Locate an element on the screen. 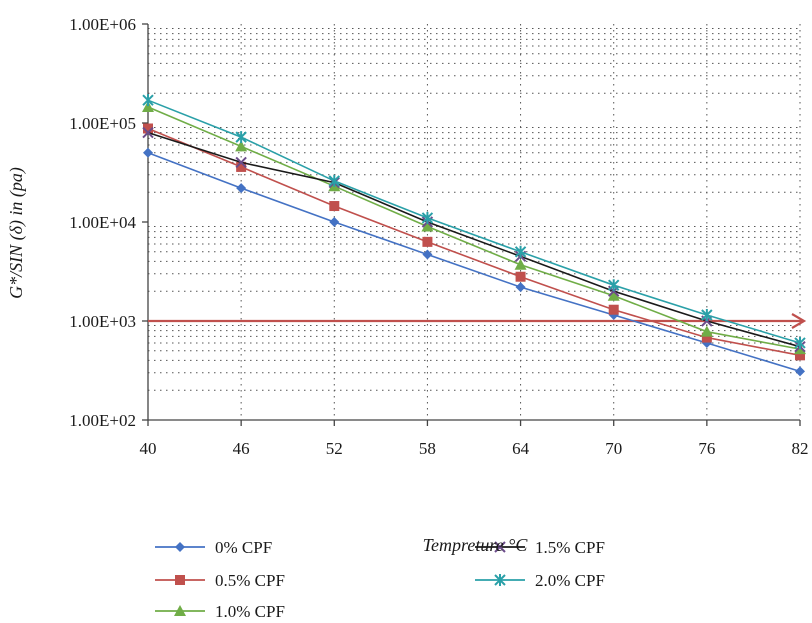 The height and width of the screenshot is (623, 812). legend-label: 1.0% CPF is located at coordinates (250, 611).